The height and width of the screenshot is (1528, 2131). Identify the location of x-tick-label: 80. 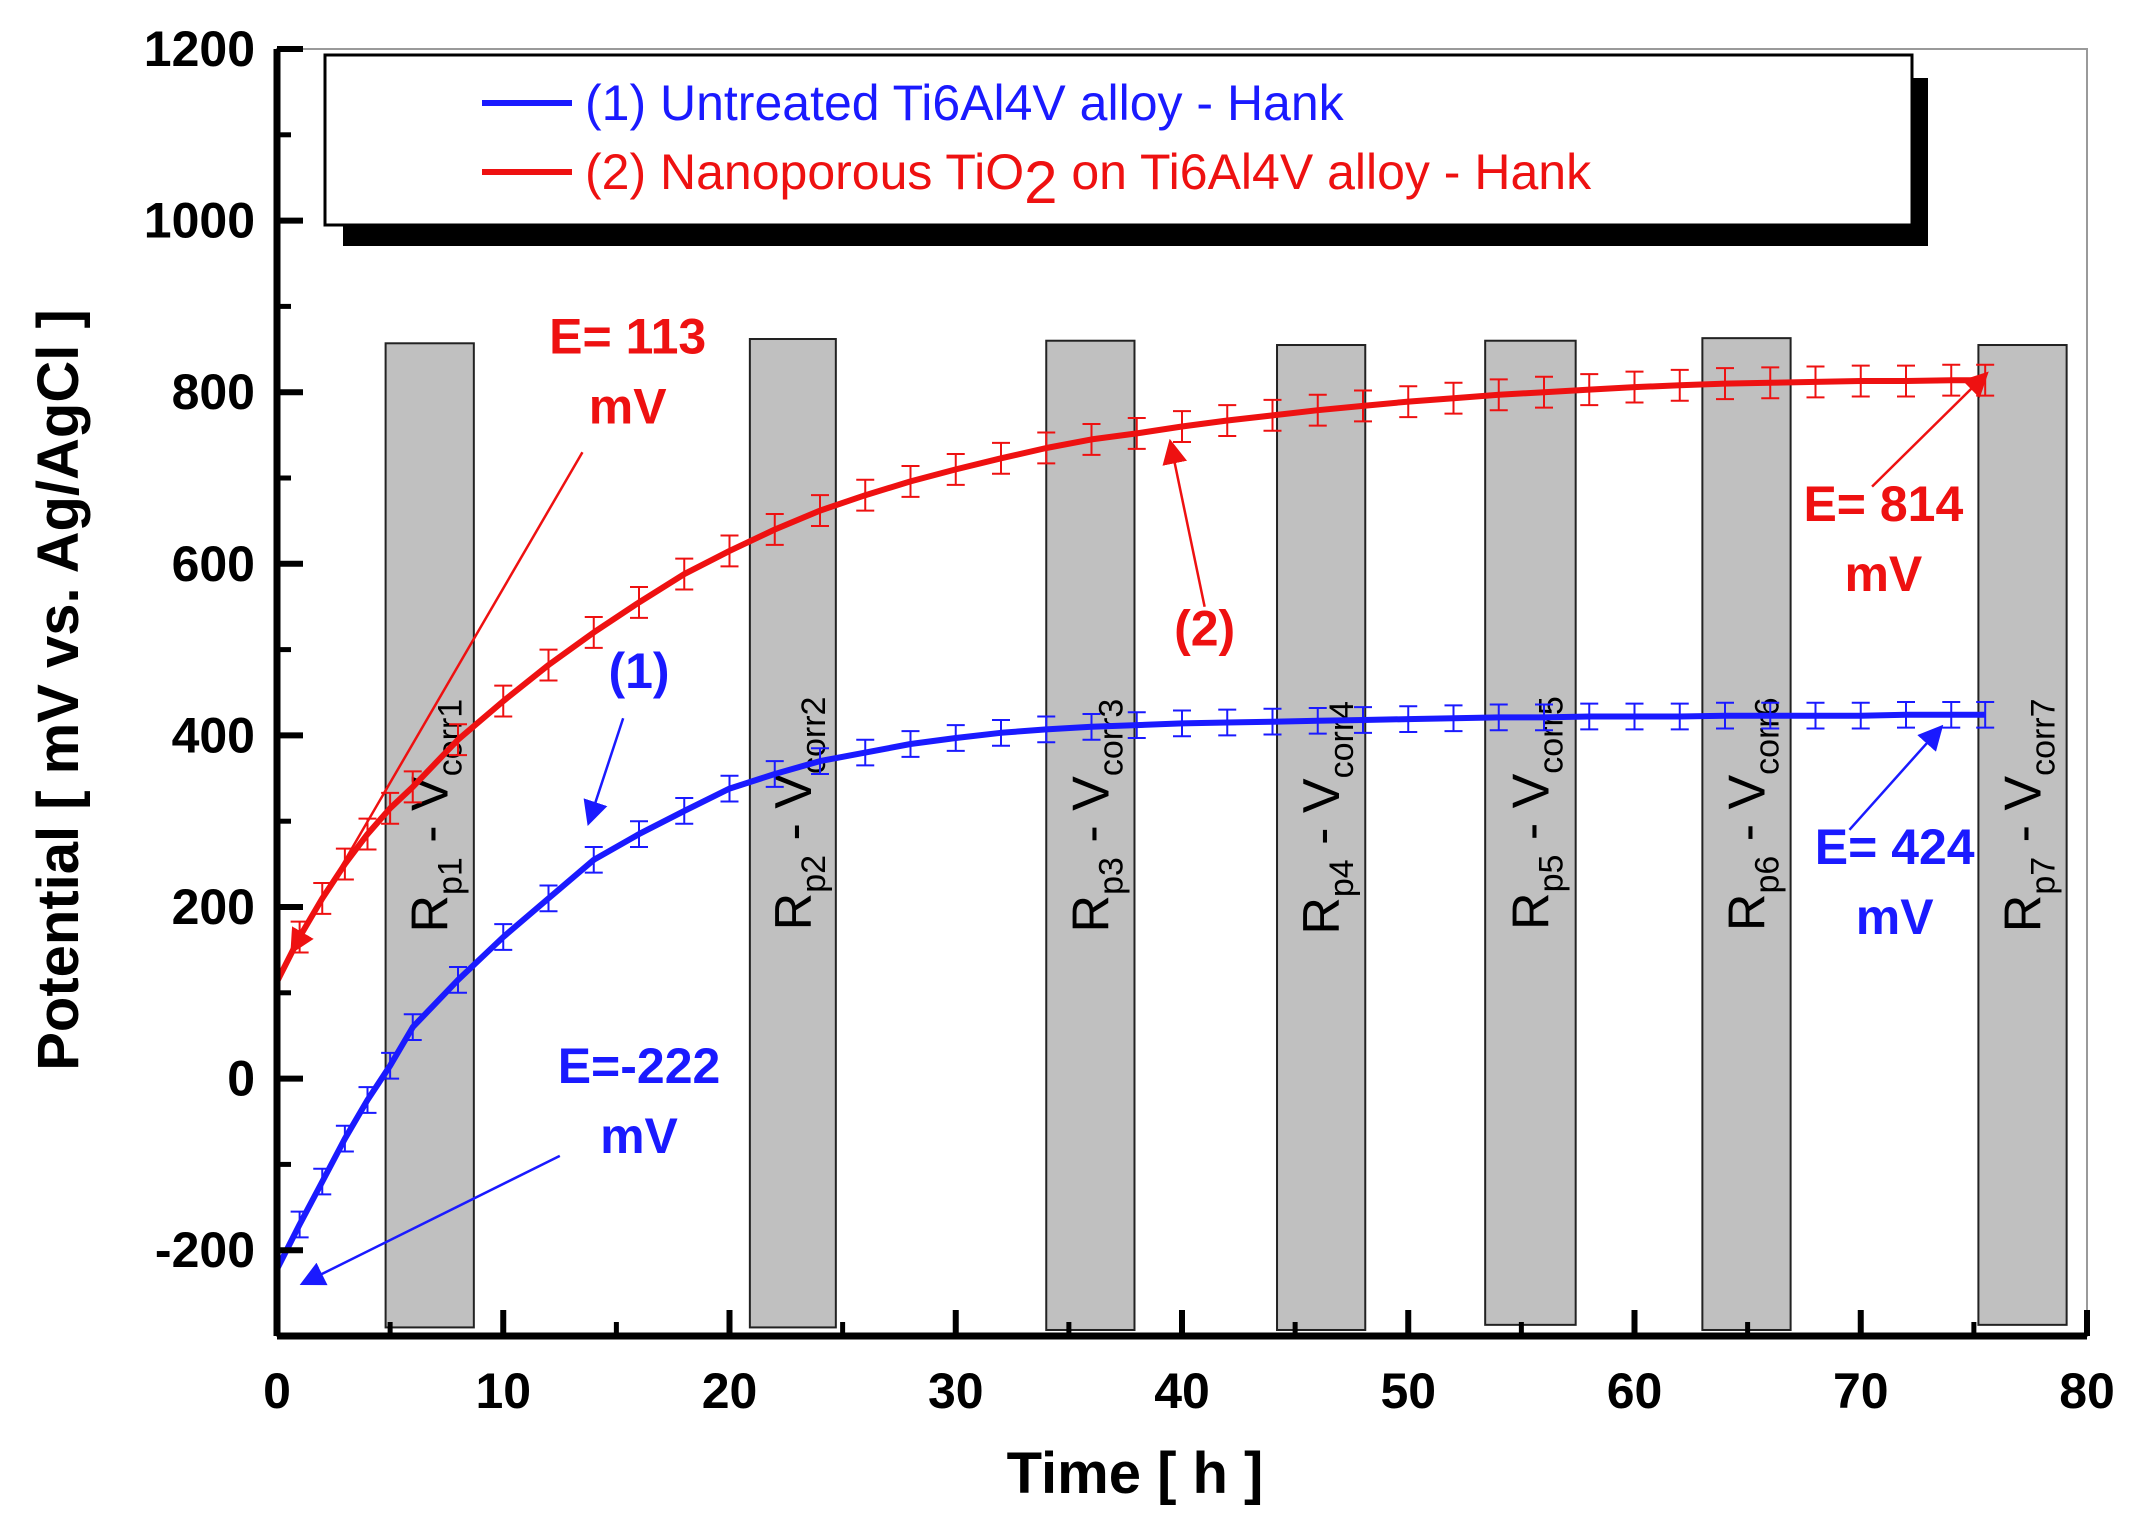
(2087, 1391).